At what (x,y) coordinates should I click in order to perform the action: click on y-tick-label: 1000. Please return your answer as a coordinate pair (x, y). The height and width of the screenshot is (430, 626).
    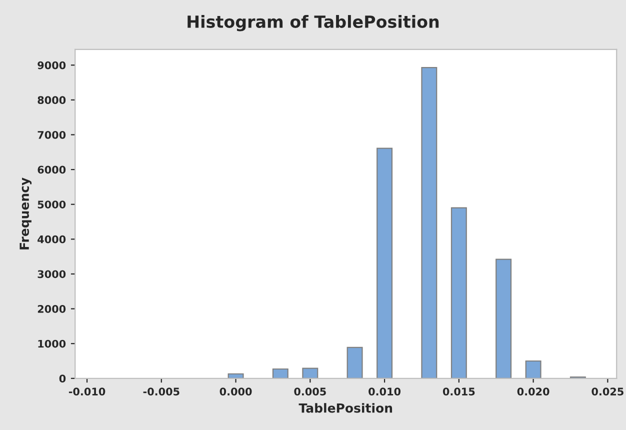
    Looking at the image, I should click on (52, 344).